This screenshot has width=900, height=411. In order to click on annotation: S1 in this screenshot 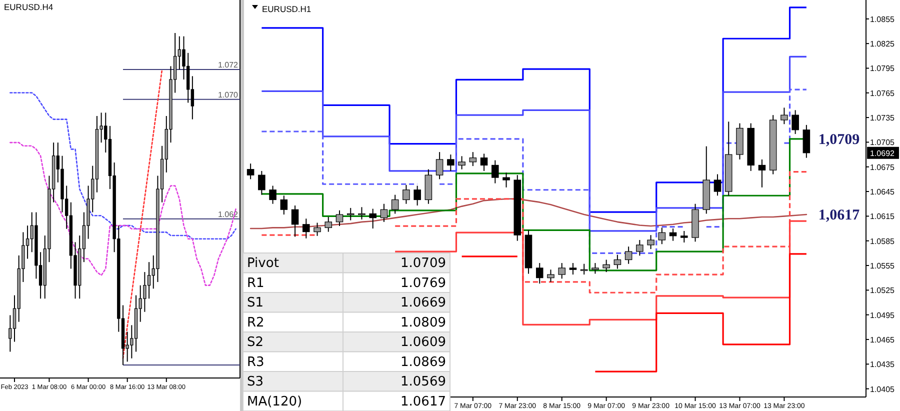, I will do `click(255, 303)`.